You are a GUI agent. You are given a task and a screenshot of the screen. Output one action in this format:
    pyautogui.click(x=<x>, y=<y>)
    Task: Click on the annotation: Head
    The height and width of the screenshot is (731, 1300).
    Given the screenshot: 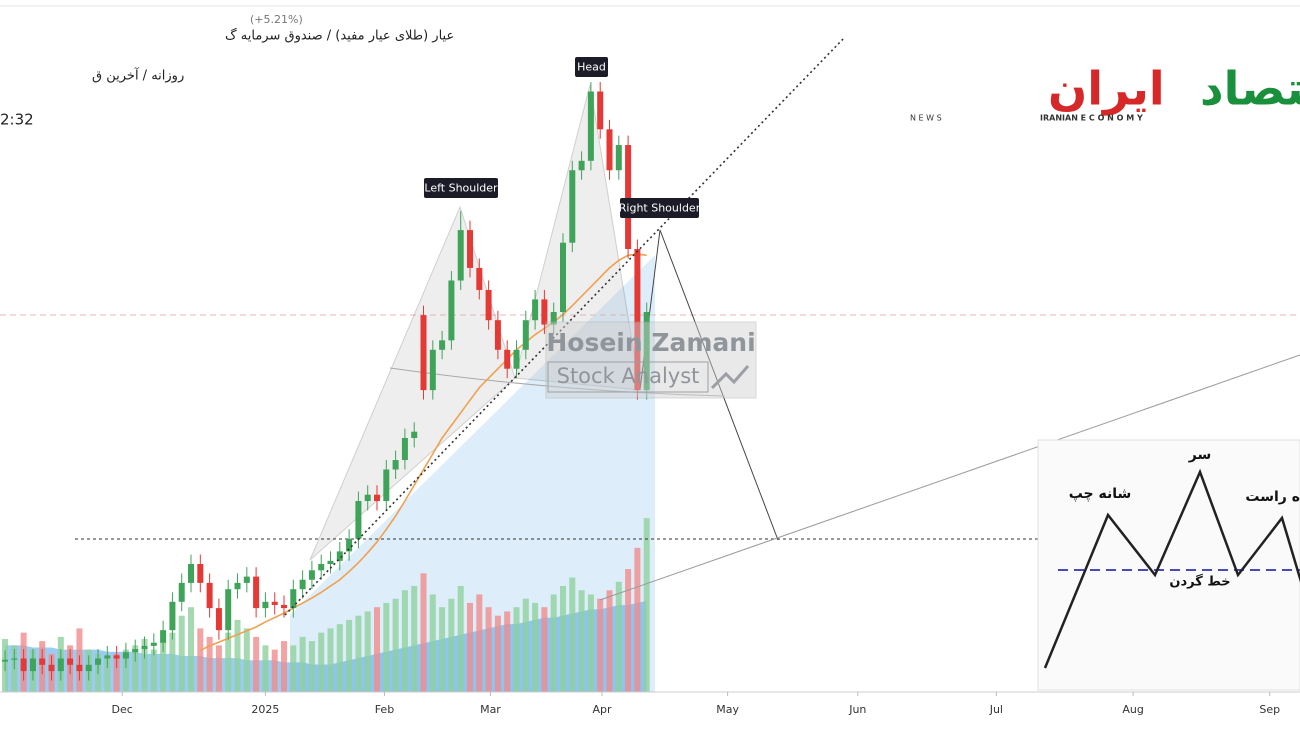 What is the action you would take?
    pyautogui.click(x=591, y=67)
    